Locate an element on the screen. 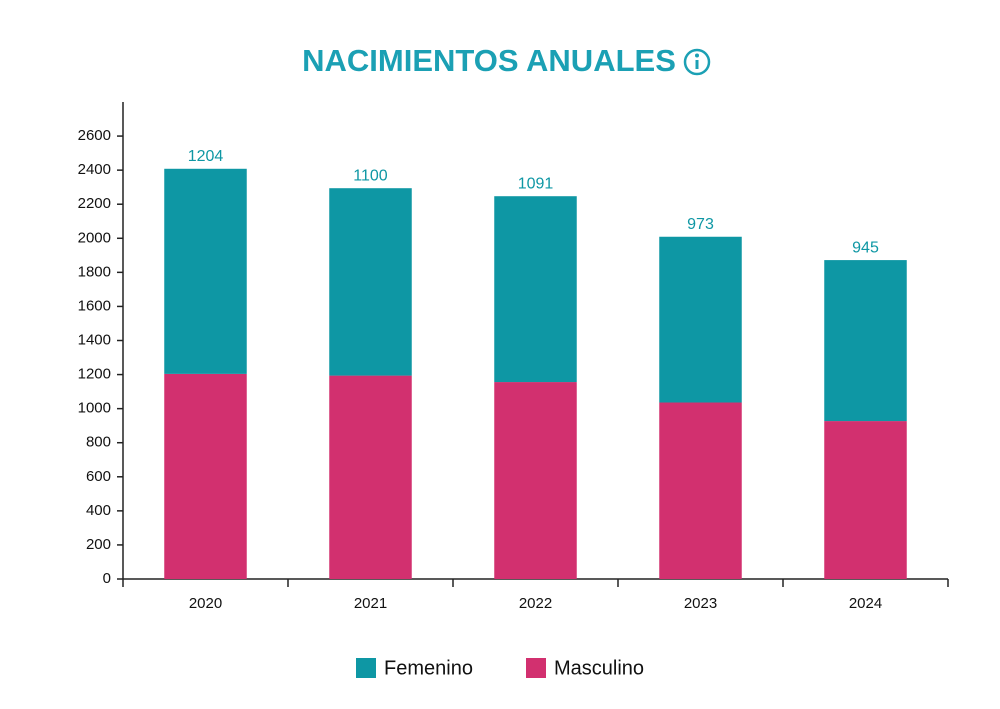 This screenshot has height=709, width=1000. info-icon is located at coordinates (697, 62).